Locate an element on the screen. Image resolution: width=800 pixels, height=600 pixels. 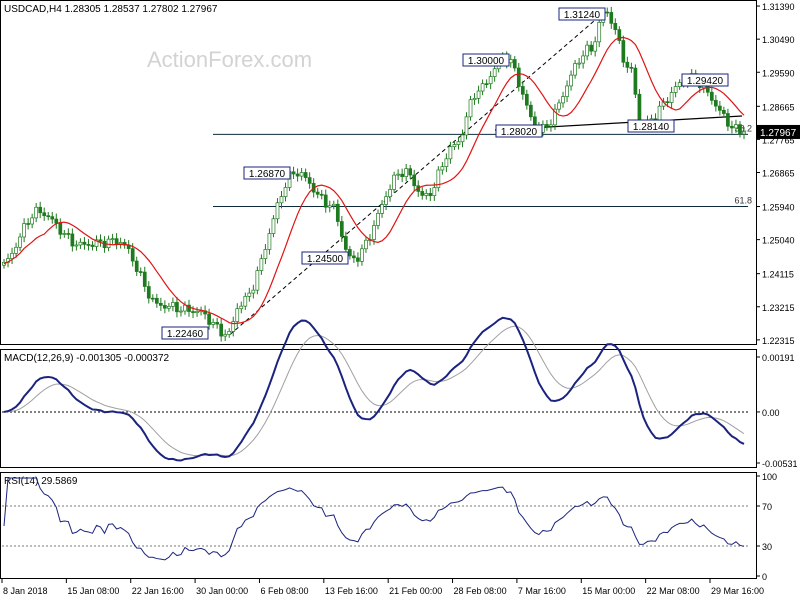
rsi-line is located at coordinates (375, 519).